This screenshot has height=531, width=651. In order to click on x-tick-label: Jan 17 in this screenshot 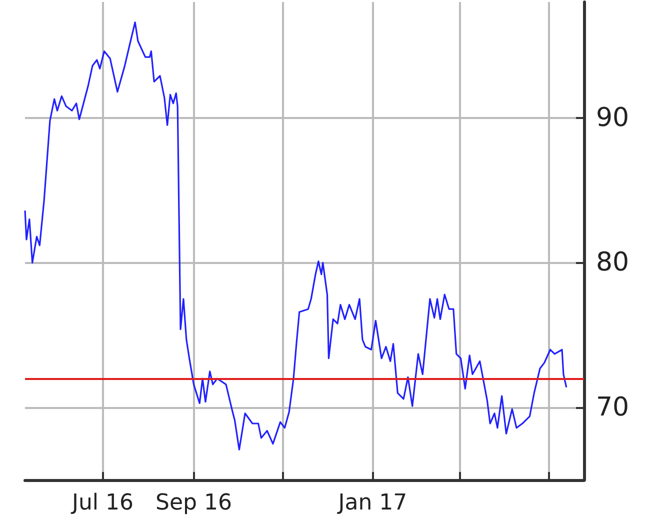, I will do `click(372, 503)`.